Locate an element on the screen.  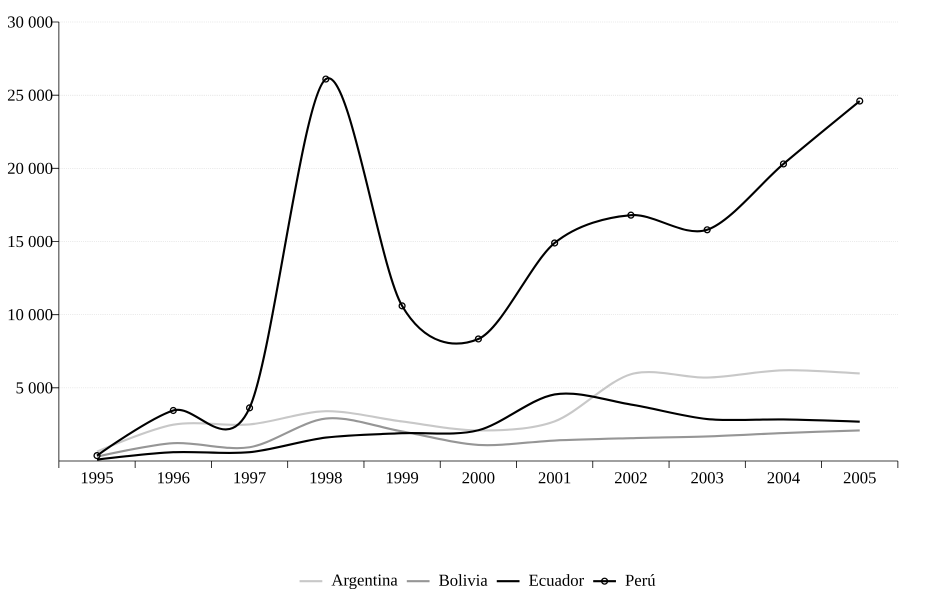
y-tick-label: 10 000 is located at coordinates (30, 314).